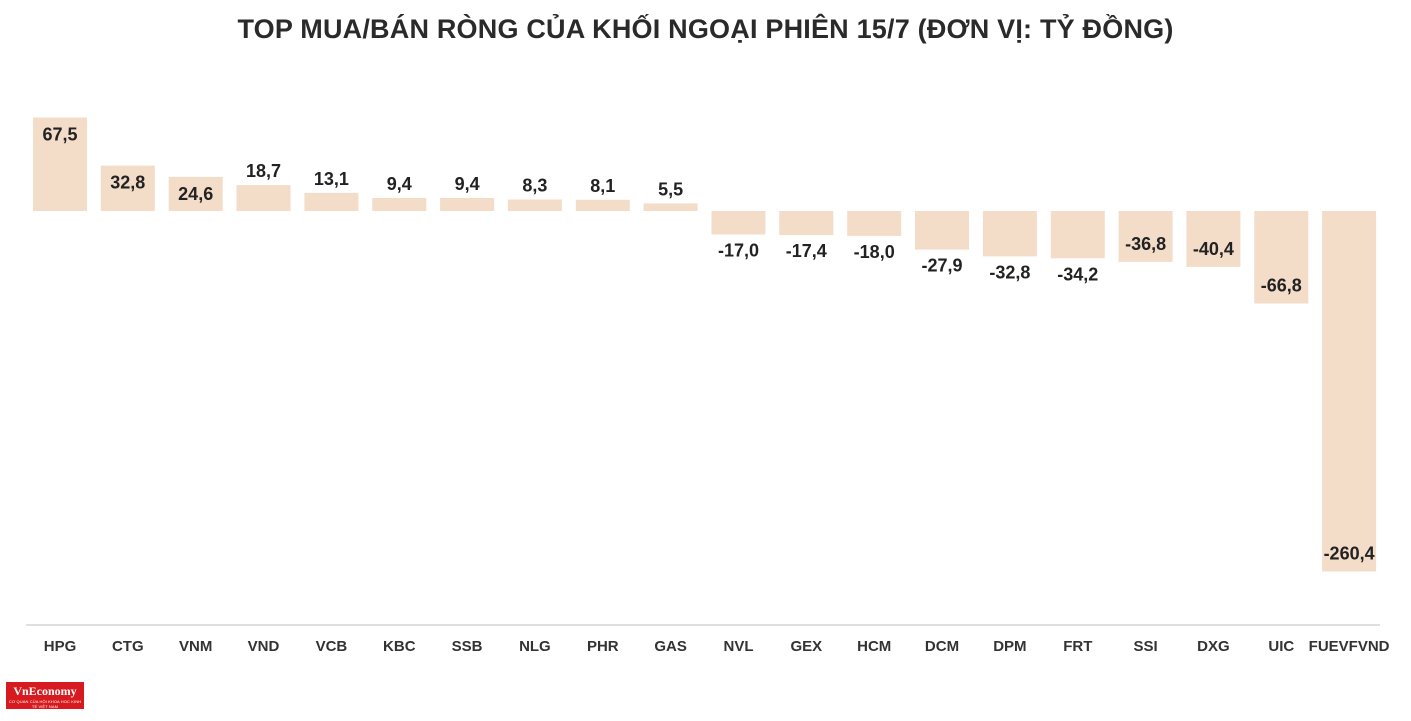  I want to click on tick-label-uic: UIC, so click(1281, 646).